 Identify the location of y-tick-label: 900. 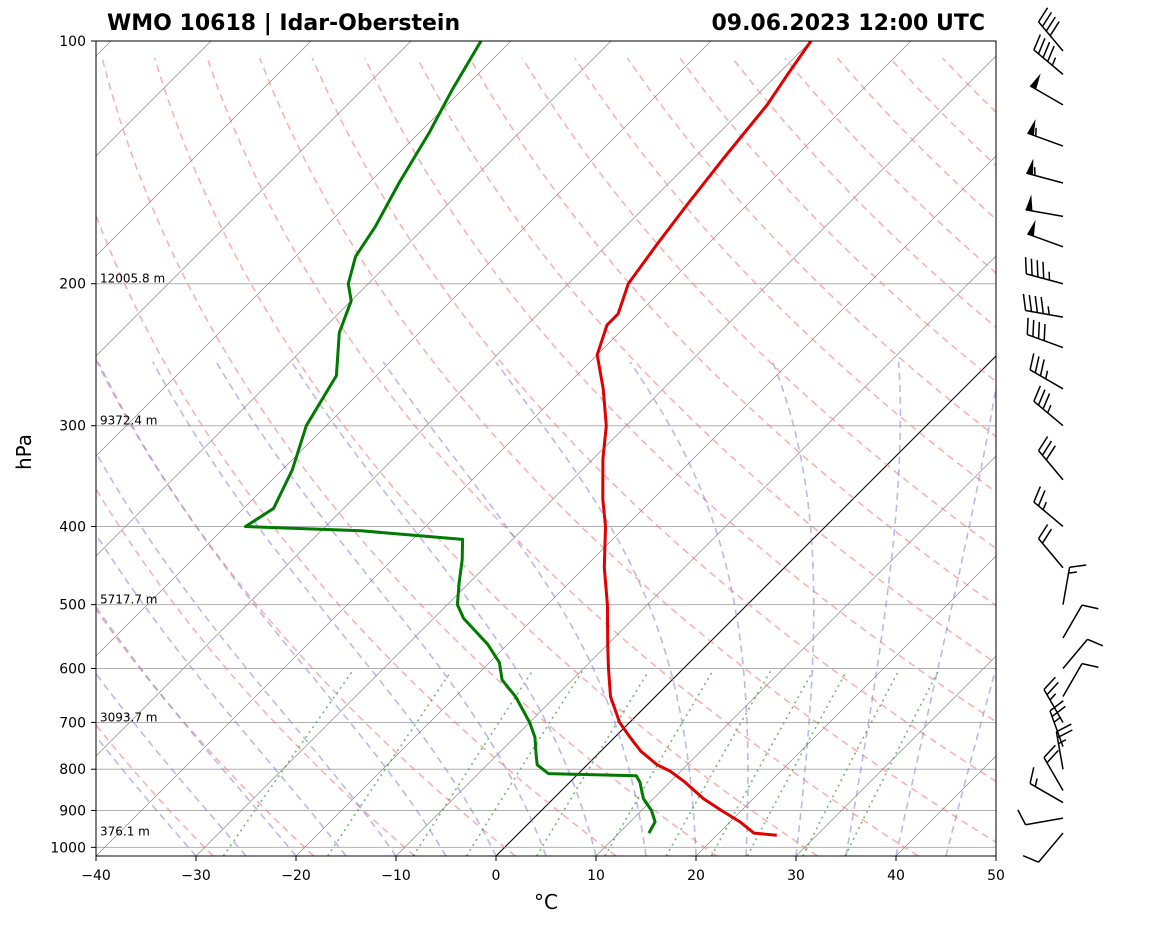
(72, 811).